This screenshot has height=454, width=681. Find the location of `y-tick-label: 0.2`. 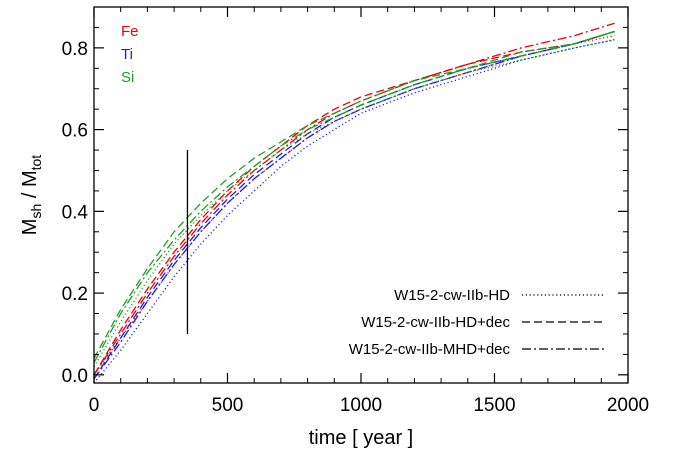

y-tick-label: 0.2 is located at coordinates (75, 294).